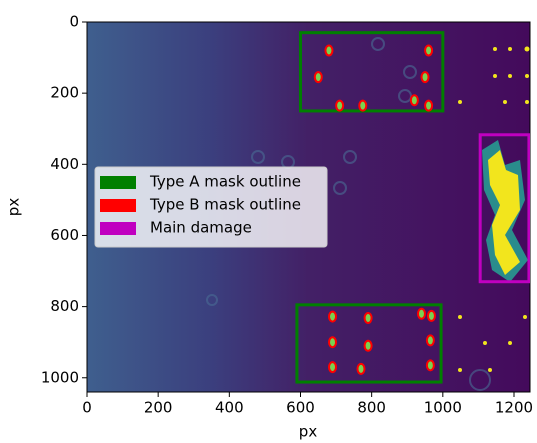 The height and width of the screenshot is (443, 537). Describe the element at coordinates (225, 205) in the screenshot. I see `legend-label: Type B mask outline` at that location.